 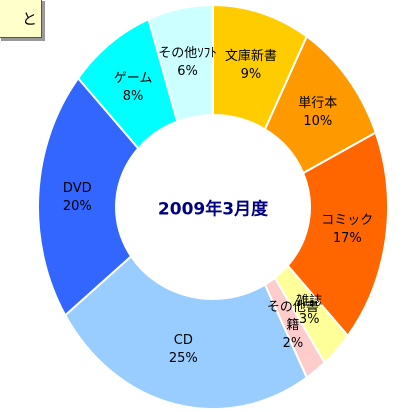 What do you see at coordinates (347, 238) in the screenshot?
I see `segment-value: 17%` at bounding box center [347, 238].